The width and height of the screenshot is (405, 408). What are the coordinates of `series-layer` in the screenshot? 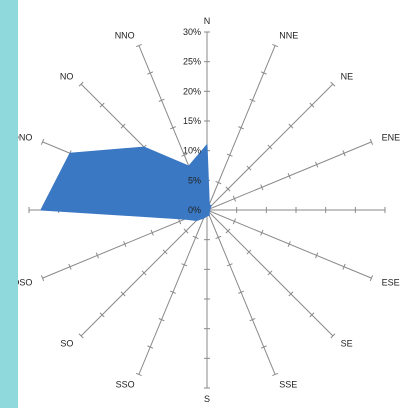 It's located at (126, 182).